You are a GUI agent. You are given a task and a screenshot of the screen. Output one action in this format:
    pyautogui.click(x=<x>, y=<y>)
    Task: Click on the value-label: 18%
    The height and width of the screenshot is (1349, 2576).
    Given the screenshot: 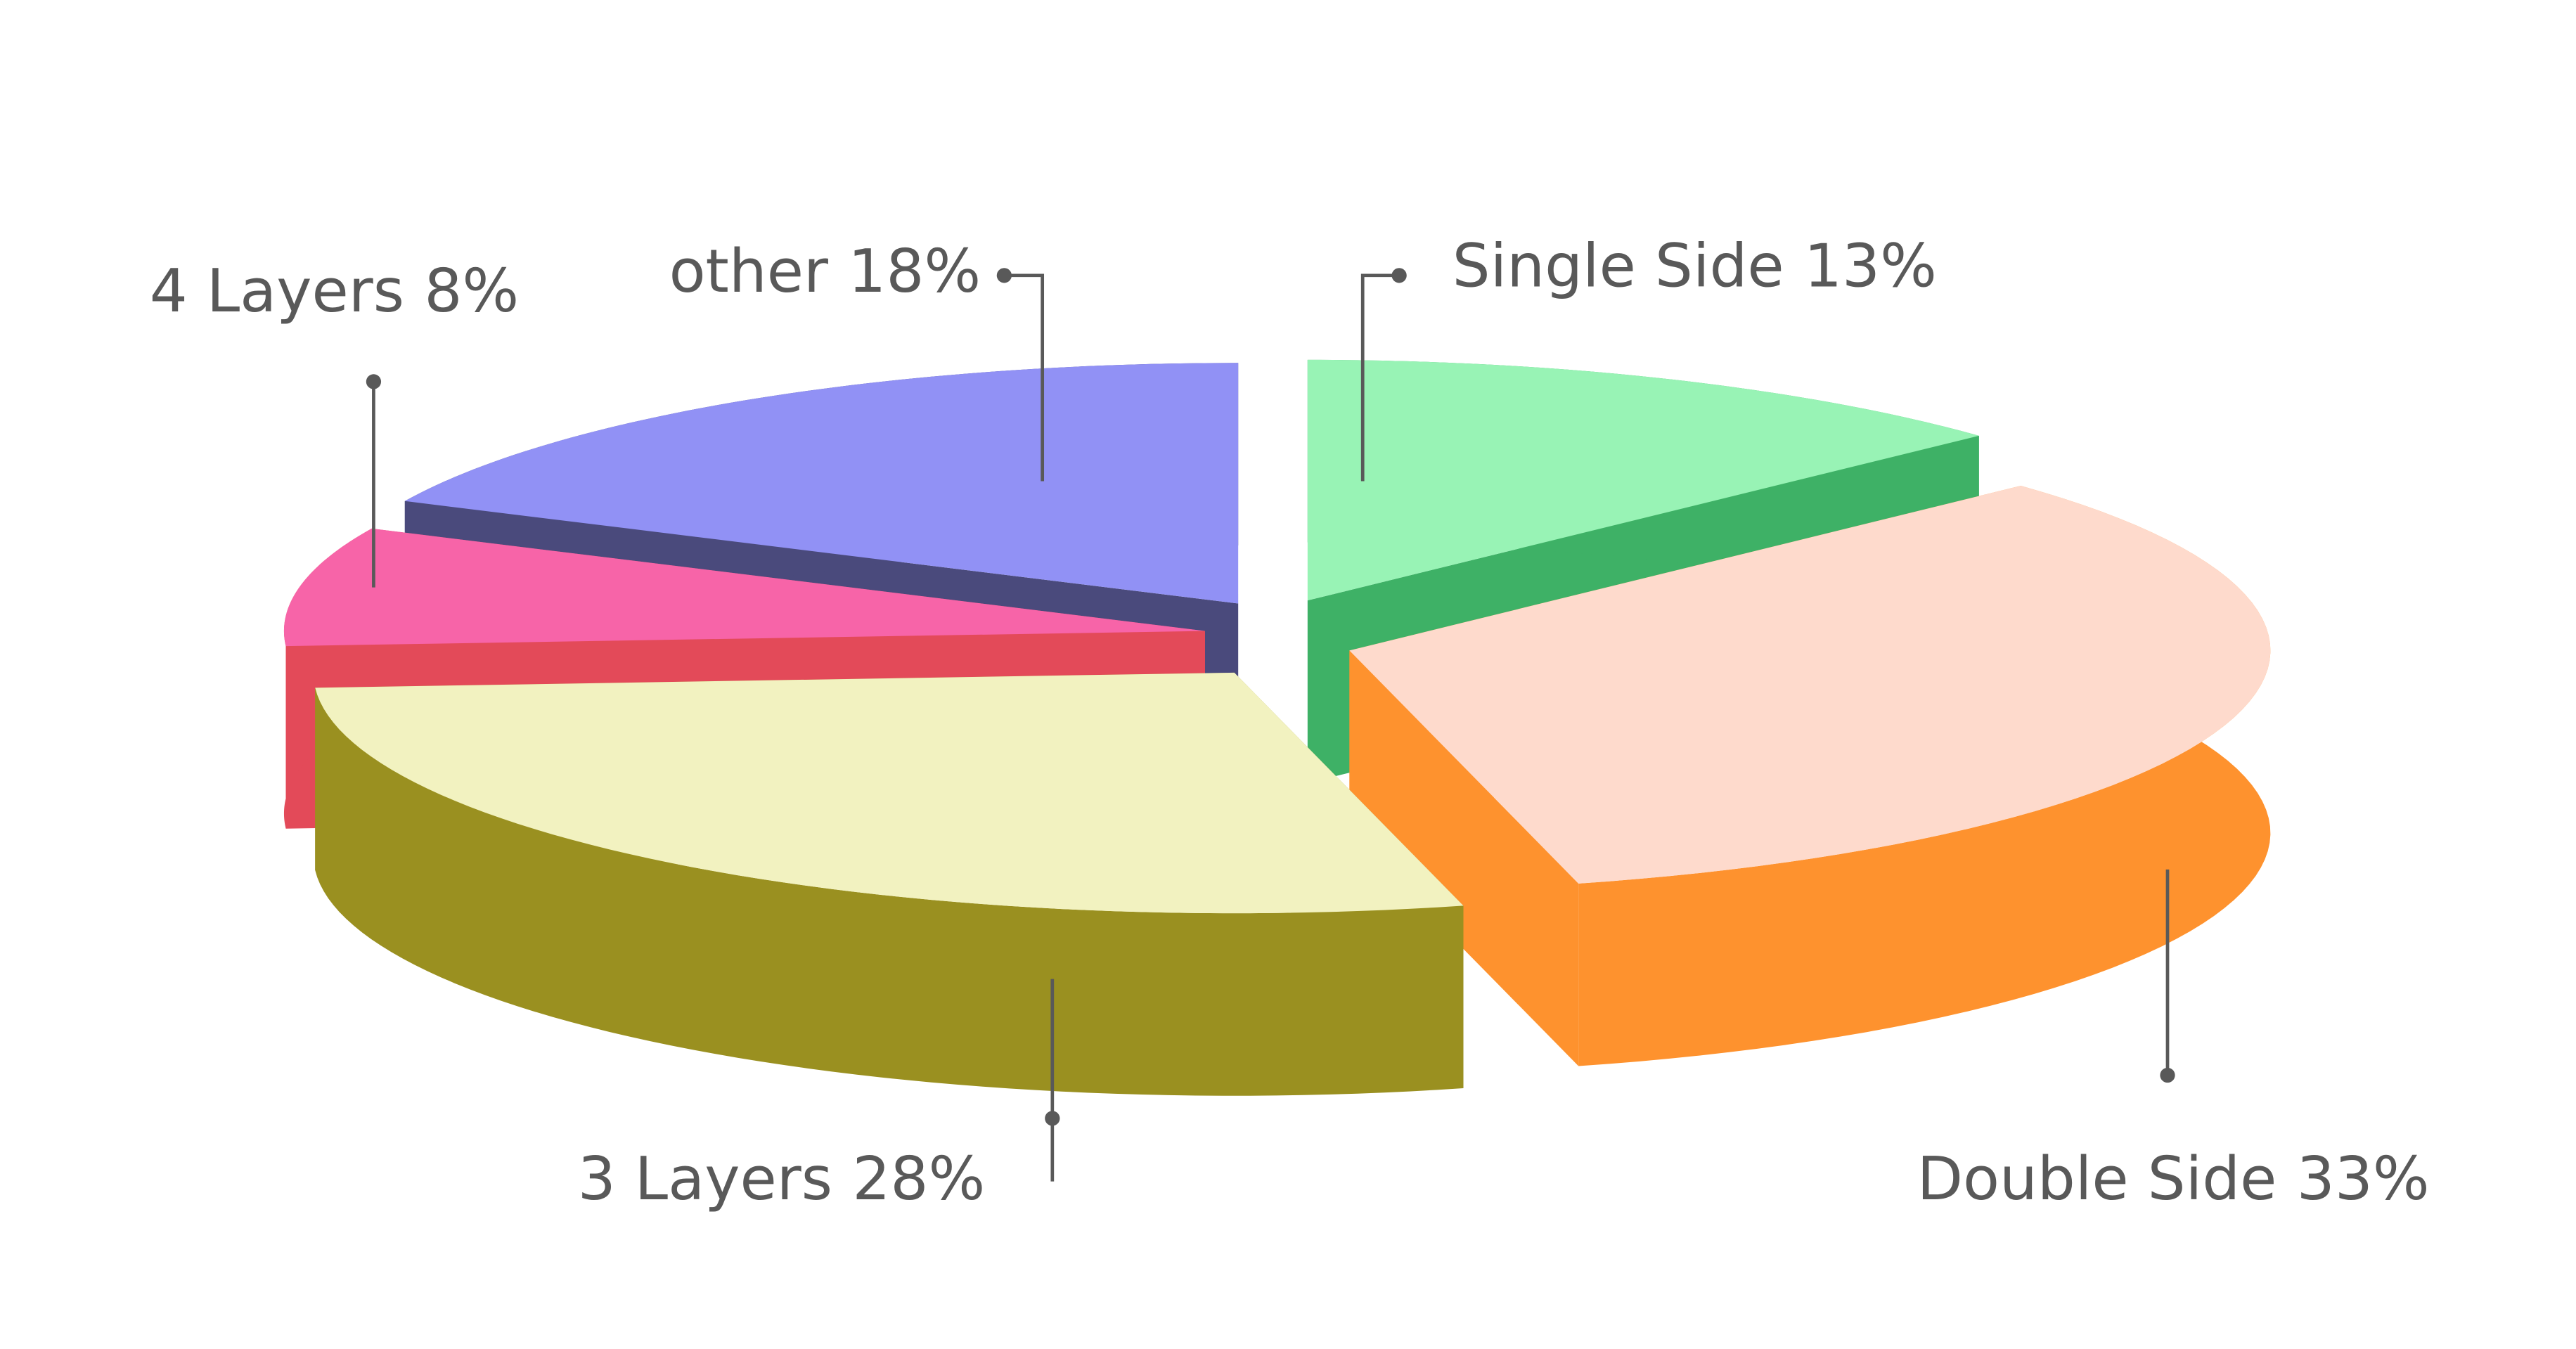 What is the action you would take?
    pyautogui.click(x=914, y=271)
    